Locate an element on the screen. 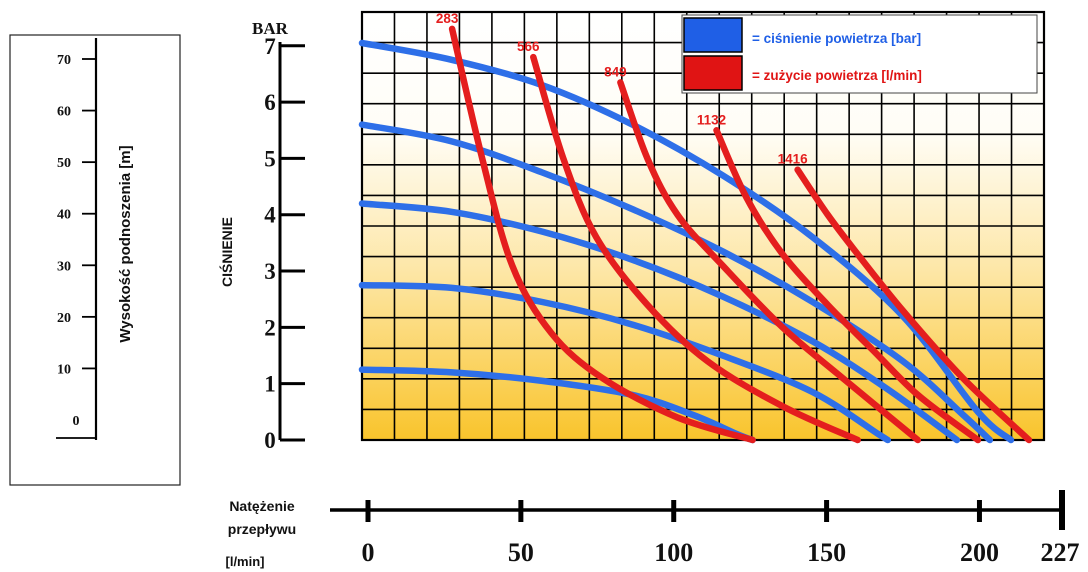 The height and width of the screenshot is (572, 1088). height-tick-label: 60 is located at coordinates (64, 112).